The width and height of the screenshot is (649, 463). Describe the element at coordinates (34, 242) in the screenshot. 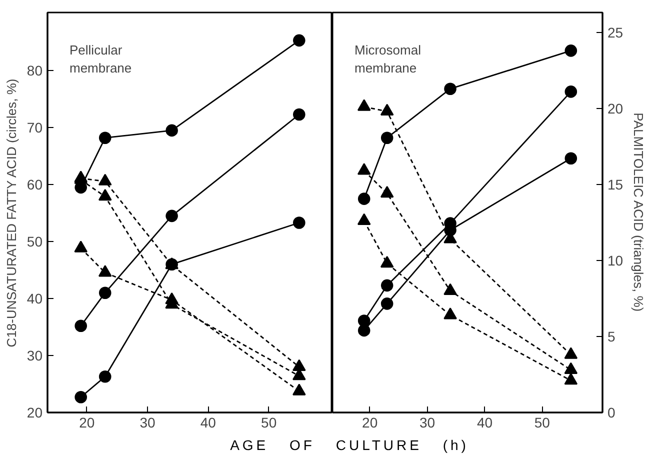

I see `y-tick-label: 50` at that location.